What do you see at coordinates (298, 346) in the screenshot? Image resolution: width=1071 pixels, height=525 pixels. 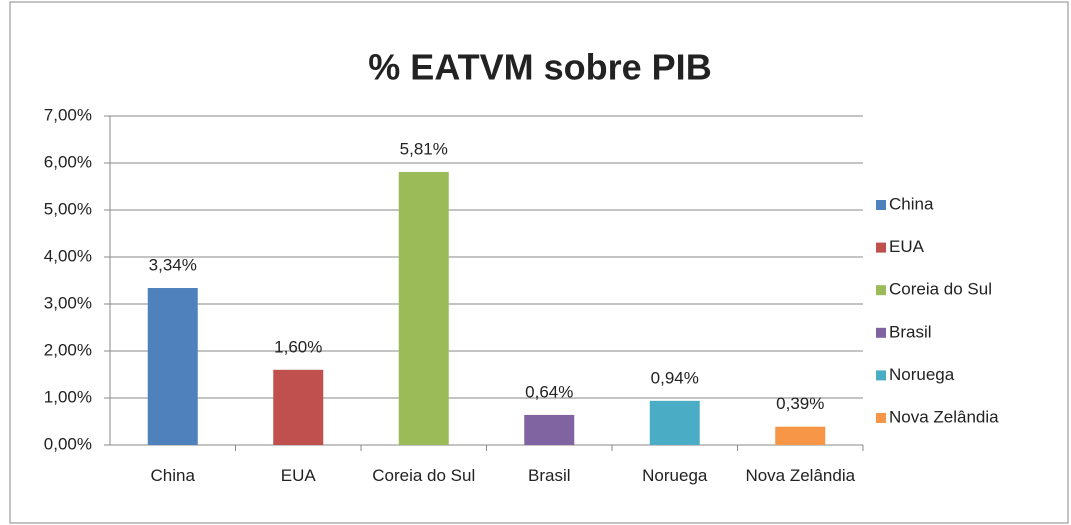 I see `data-label: 1,60%` at bounding box center [298, 346].